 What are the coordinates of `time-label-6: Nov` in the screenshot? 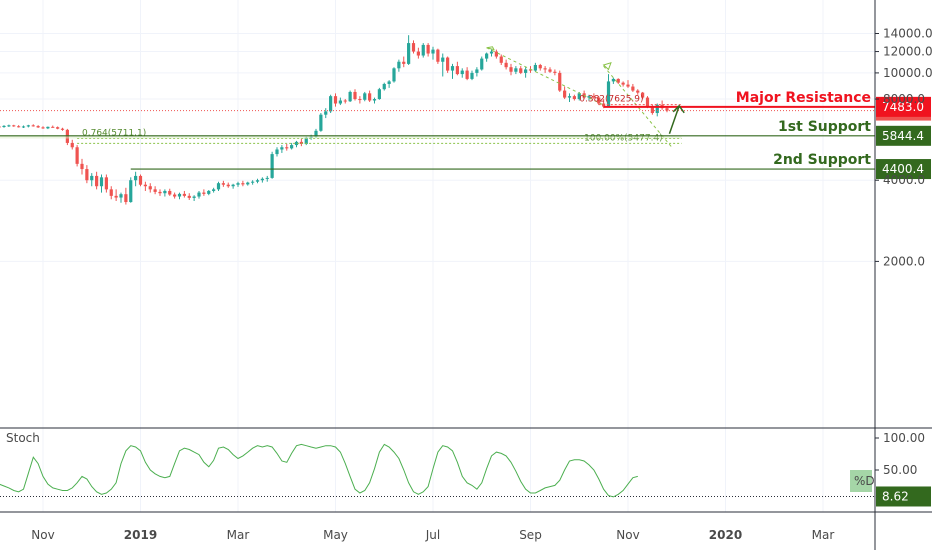 It's located at (627, 535).